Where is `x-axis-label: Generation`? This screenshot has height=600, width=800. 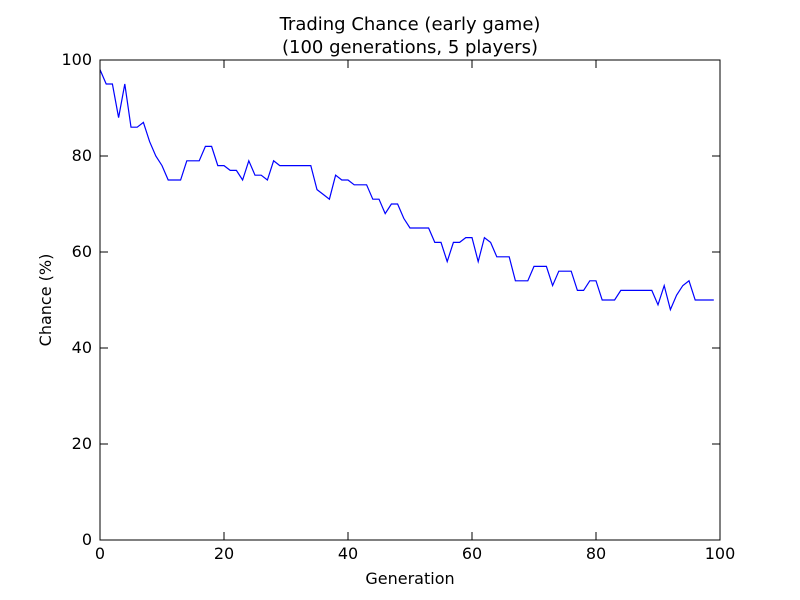
x-axis-label: Generation is located at coordinates (409, 578).